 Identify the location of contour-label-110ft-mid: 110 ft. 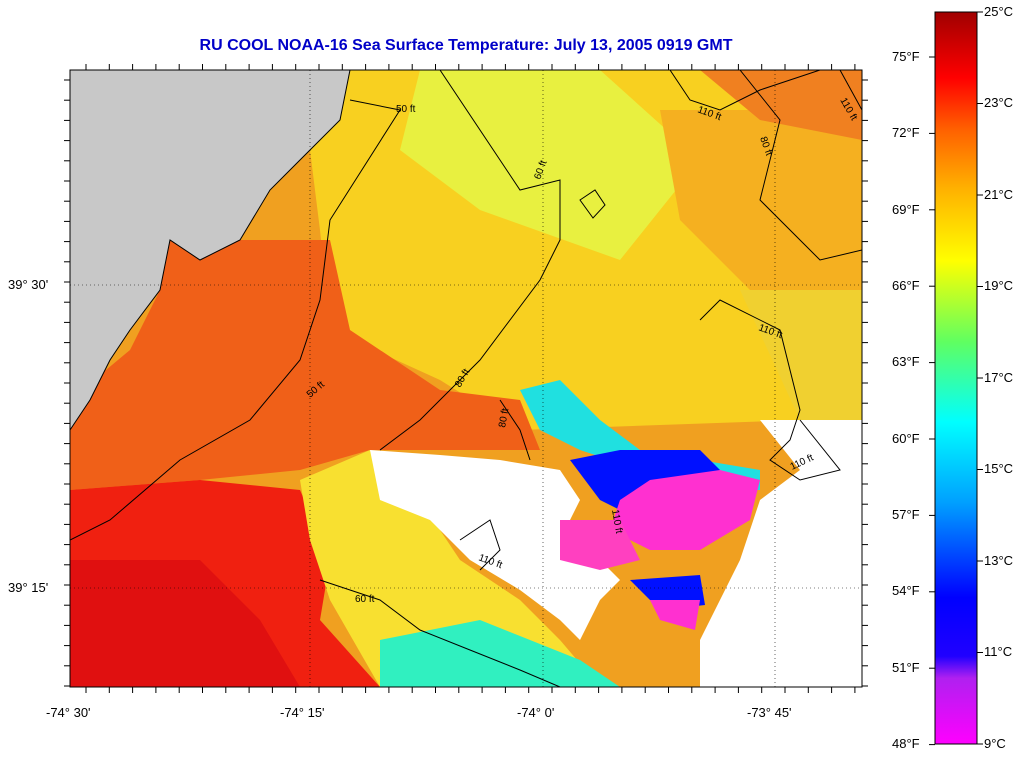
(616, 522).